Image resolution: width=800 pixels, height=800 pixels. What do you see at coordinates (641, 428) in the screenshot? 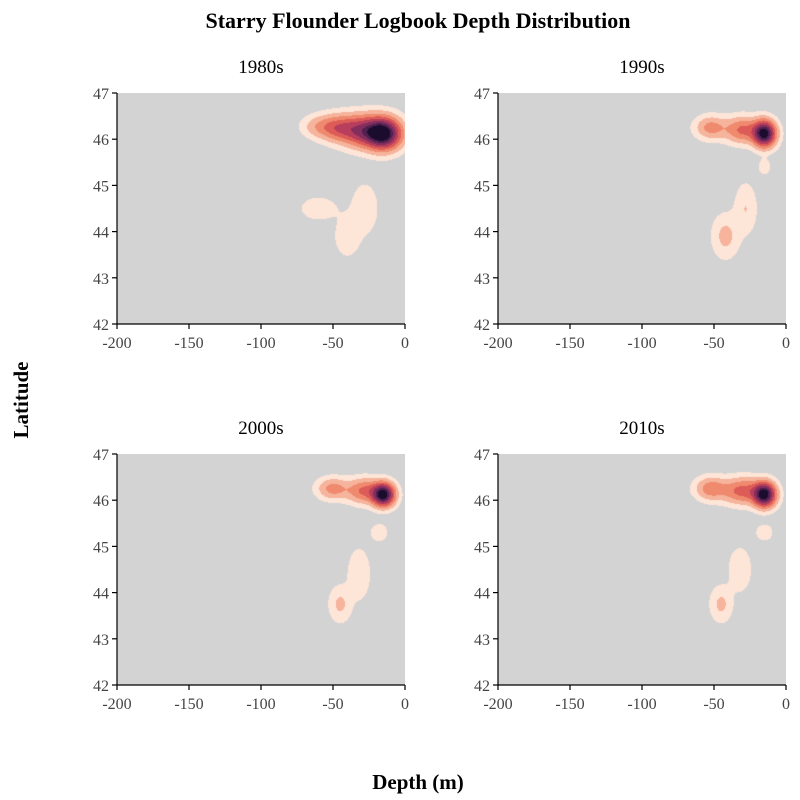
I see `panel-title: 2010s` at bounding box center [641, 428].